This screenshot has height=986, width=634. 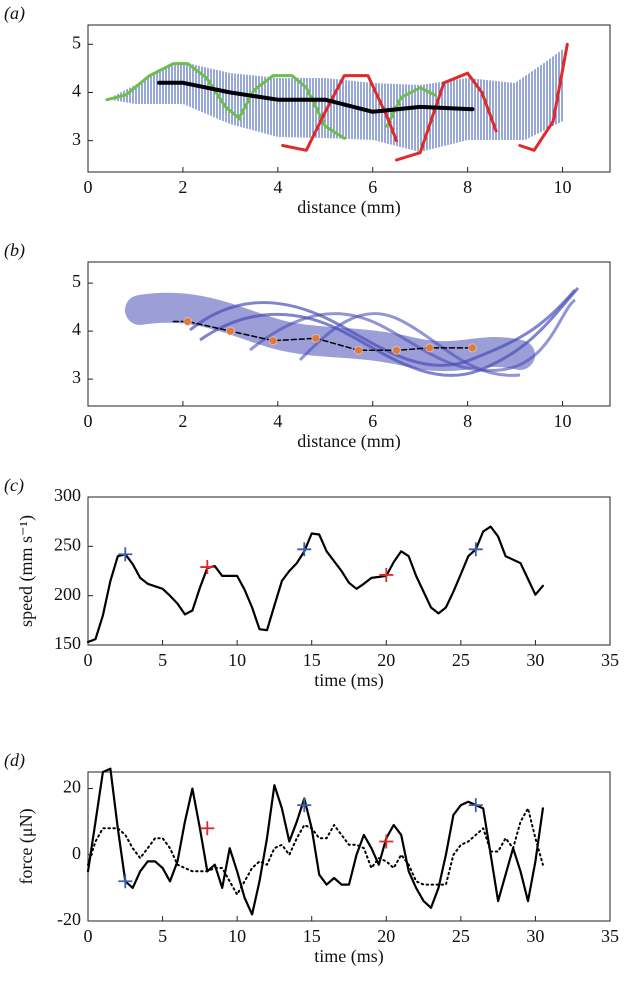 What do you see at coordinates (67, 495) in the screenshot?
I see `y-tick-label: 300` at bounding box center [67, 495].